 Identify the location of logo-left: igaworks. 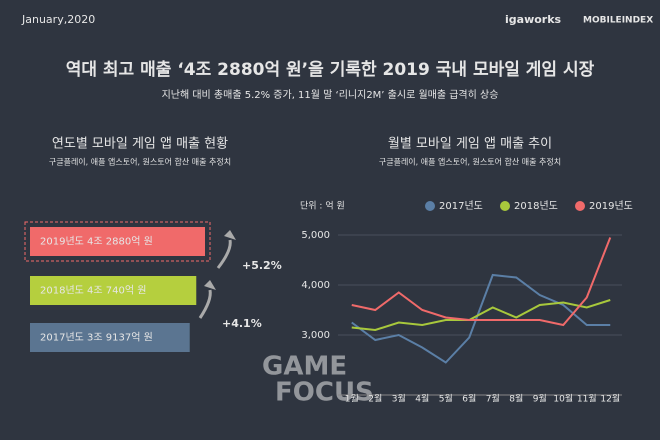
(533, 19).